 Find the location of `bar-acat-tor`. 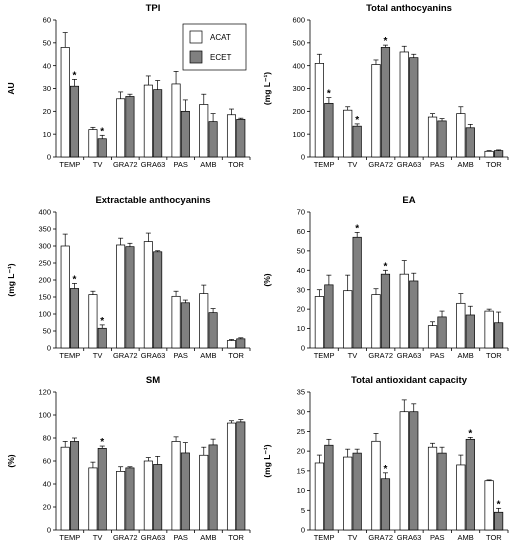

bar-acat-tor is located at coordinates (231, 476).